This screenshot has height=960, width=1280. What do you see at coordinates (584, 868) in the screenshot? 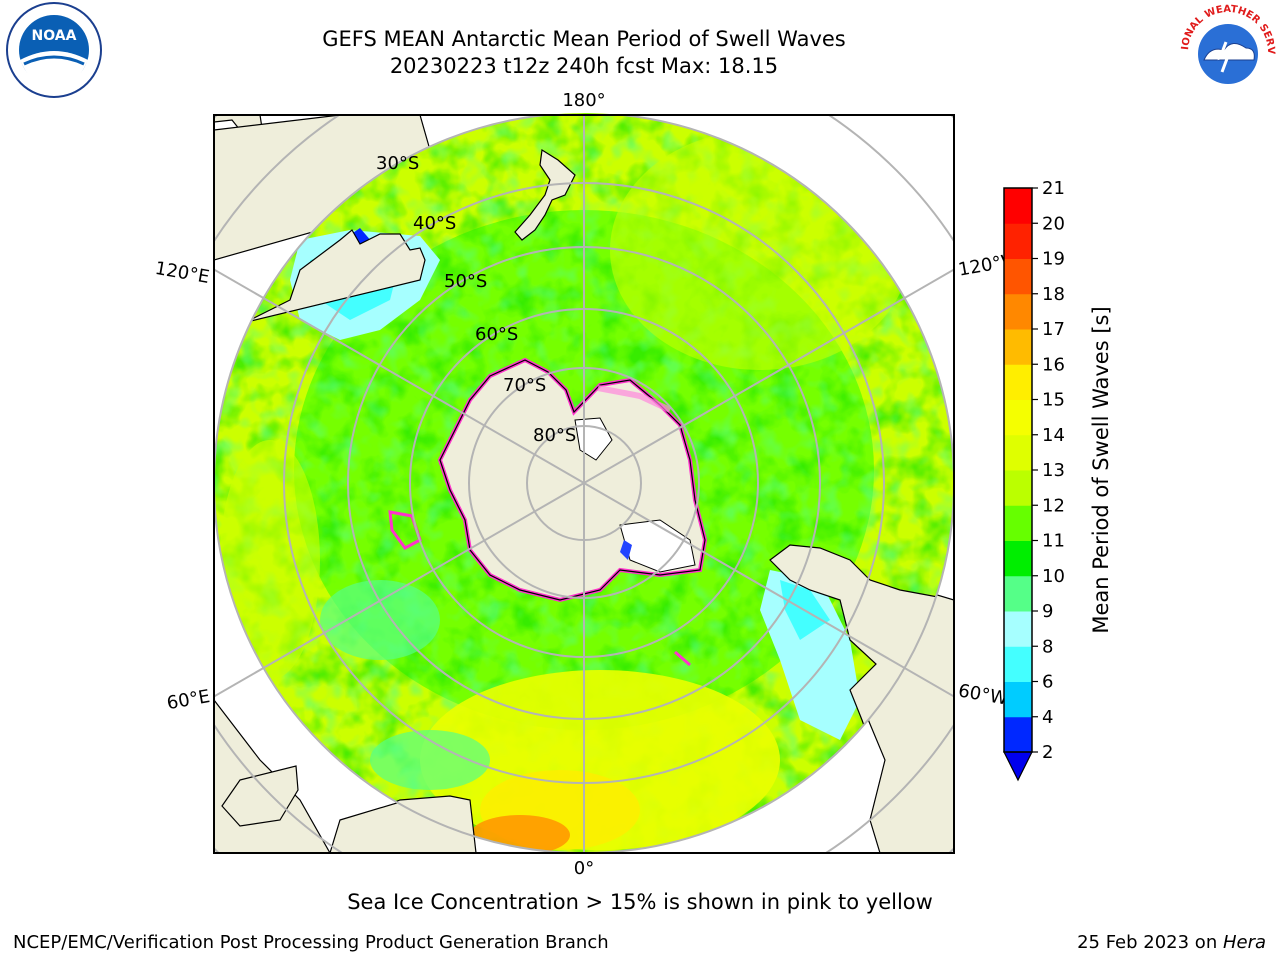
I see `meridian-label-0: 0°` at bounding box center [584, 868].